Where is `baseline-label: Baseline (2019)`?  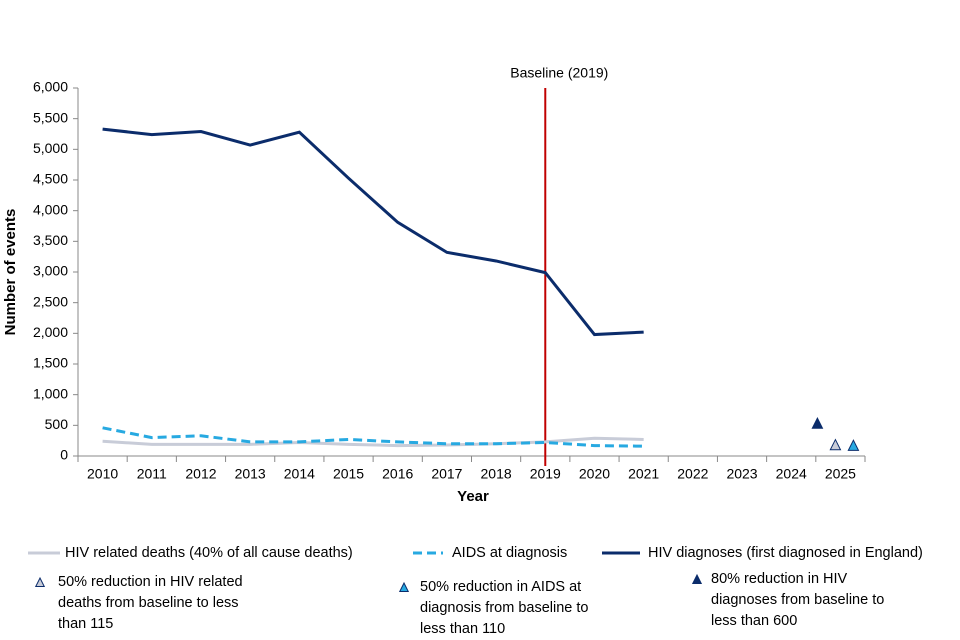 baseline-label: Baseline (2019) is located at coordinates (559, 73).